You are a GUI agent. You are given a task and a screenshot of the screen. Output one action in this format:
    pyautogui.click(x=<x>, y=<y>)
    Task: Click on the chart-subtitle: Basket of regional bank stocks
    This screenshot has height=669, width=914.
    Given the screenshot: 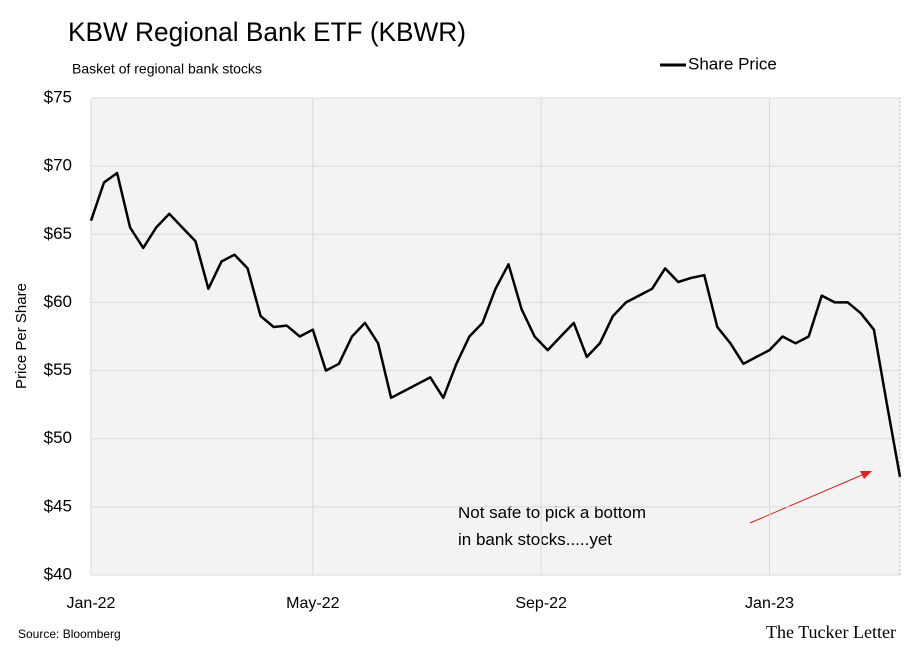 What is the action you would take?
    pyautogui.click(x=167, y=69)
    